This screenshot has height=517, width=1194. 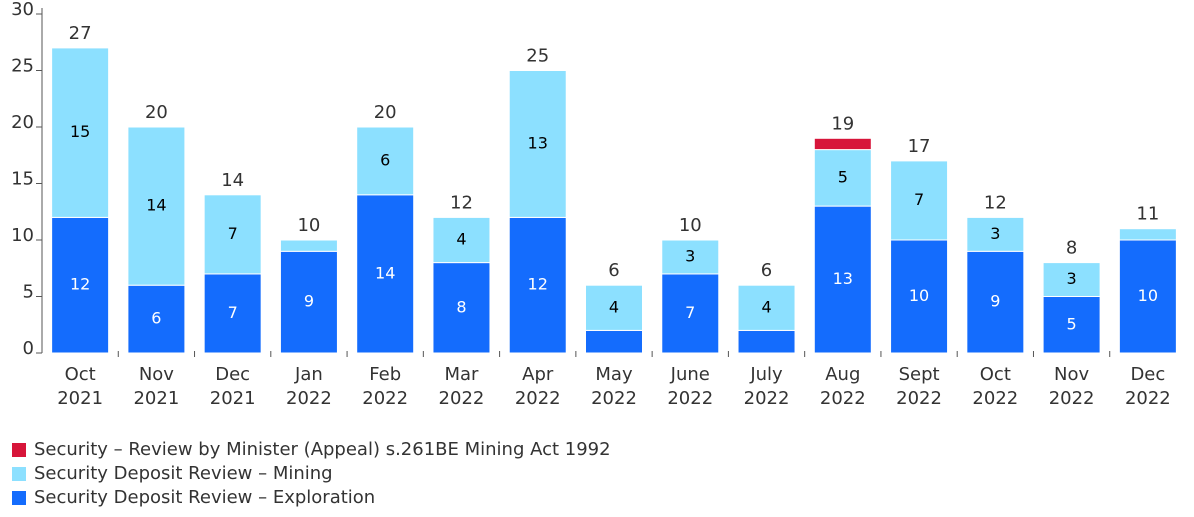 What do you see at coordinates (842, 123) in the screenshot?
I see `total-label: 19` at bounding box center [842, 123].